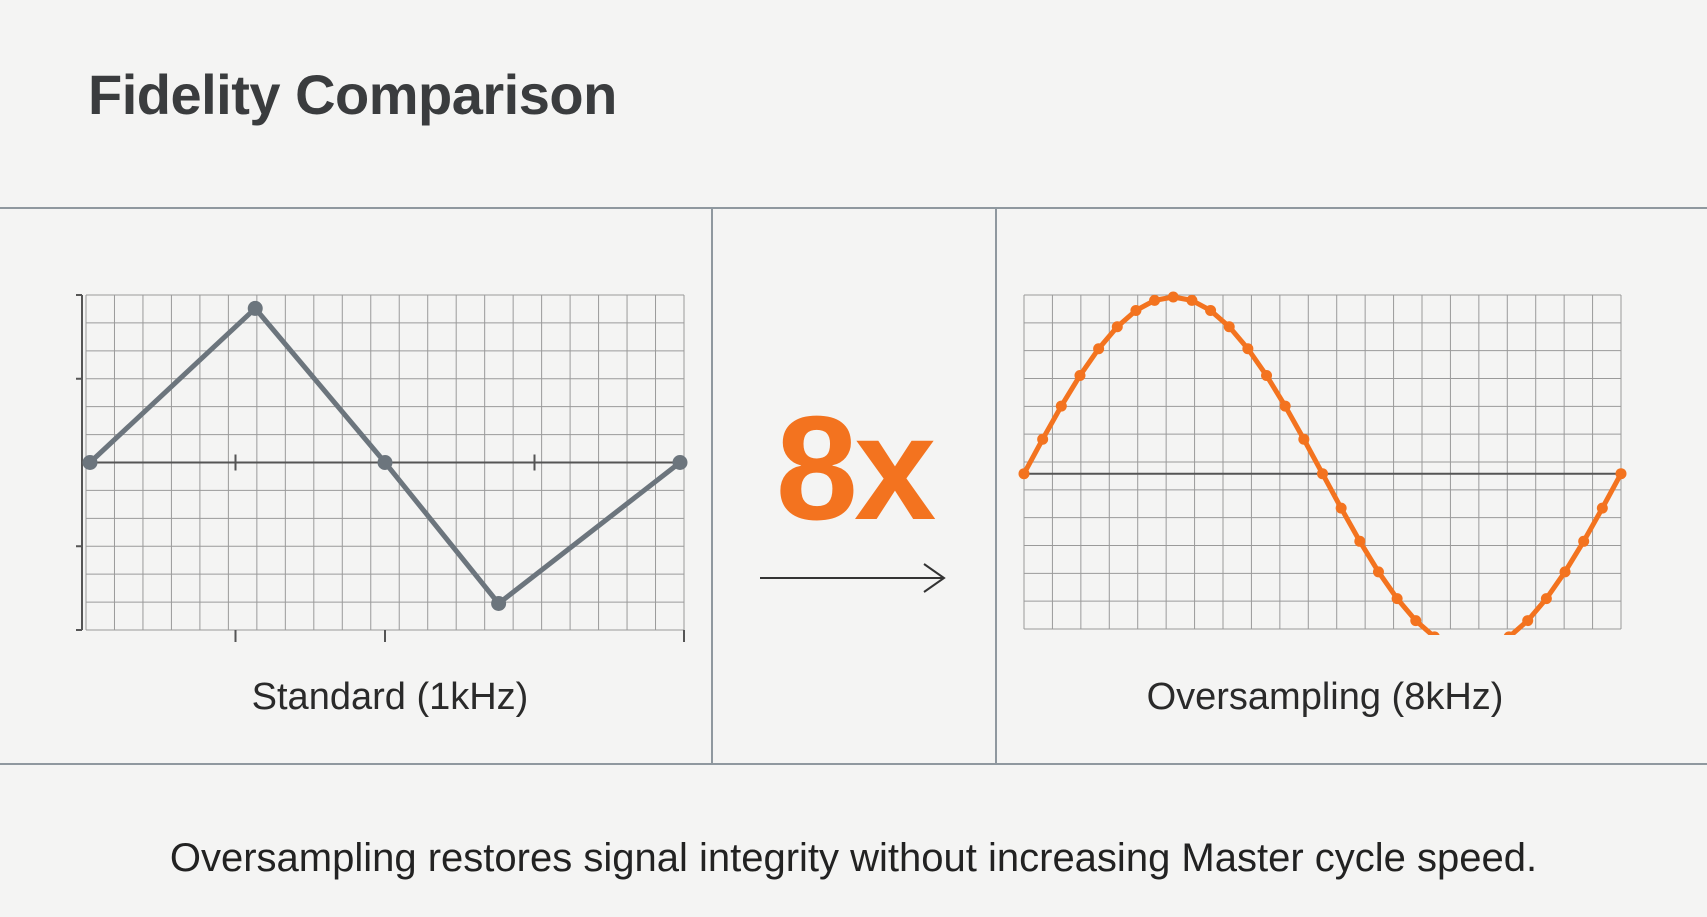 The height and width of the screenshot is (917, 1707). Describe the element at coordinates (352, 94) in the screenshot. I see `page-title: Fidelity Comparison` at that location.